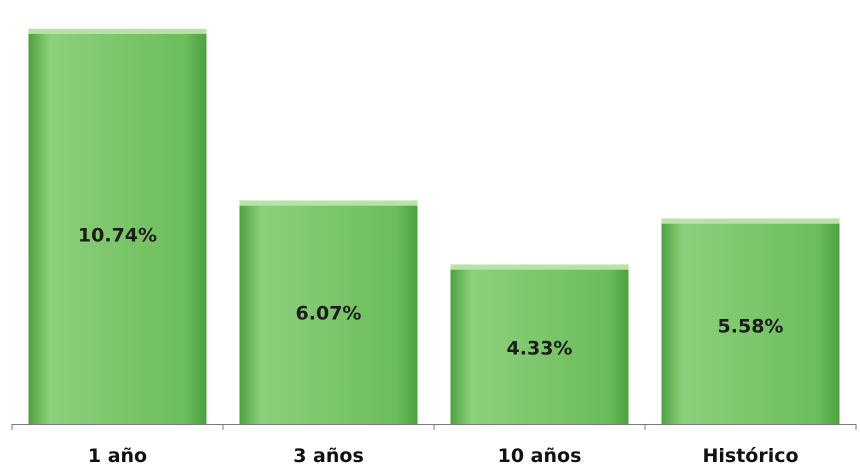  I want to click on data-label: 4.33%, so click(540, 349).